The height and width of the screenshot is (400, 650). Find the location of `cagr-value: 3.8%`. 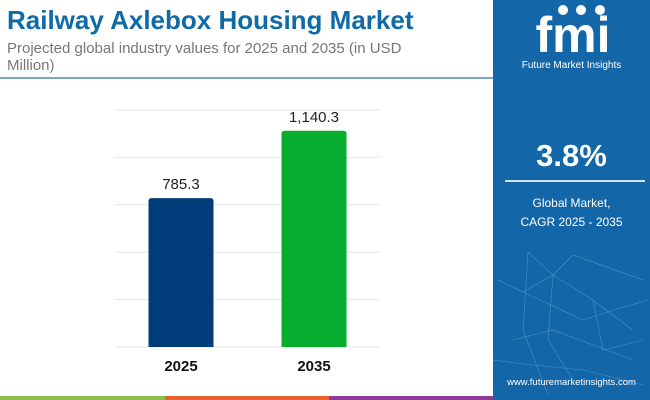

cagr-value: 3.8% is located at coordinates (571, 155).